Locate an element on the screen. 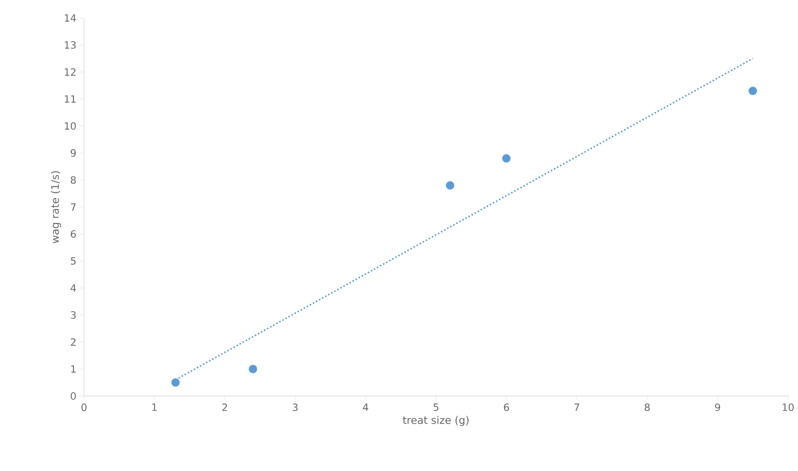 The image size is (798, 471). y-tick-label: 14 is located at coordinates (70, 18).